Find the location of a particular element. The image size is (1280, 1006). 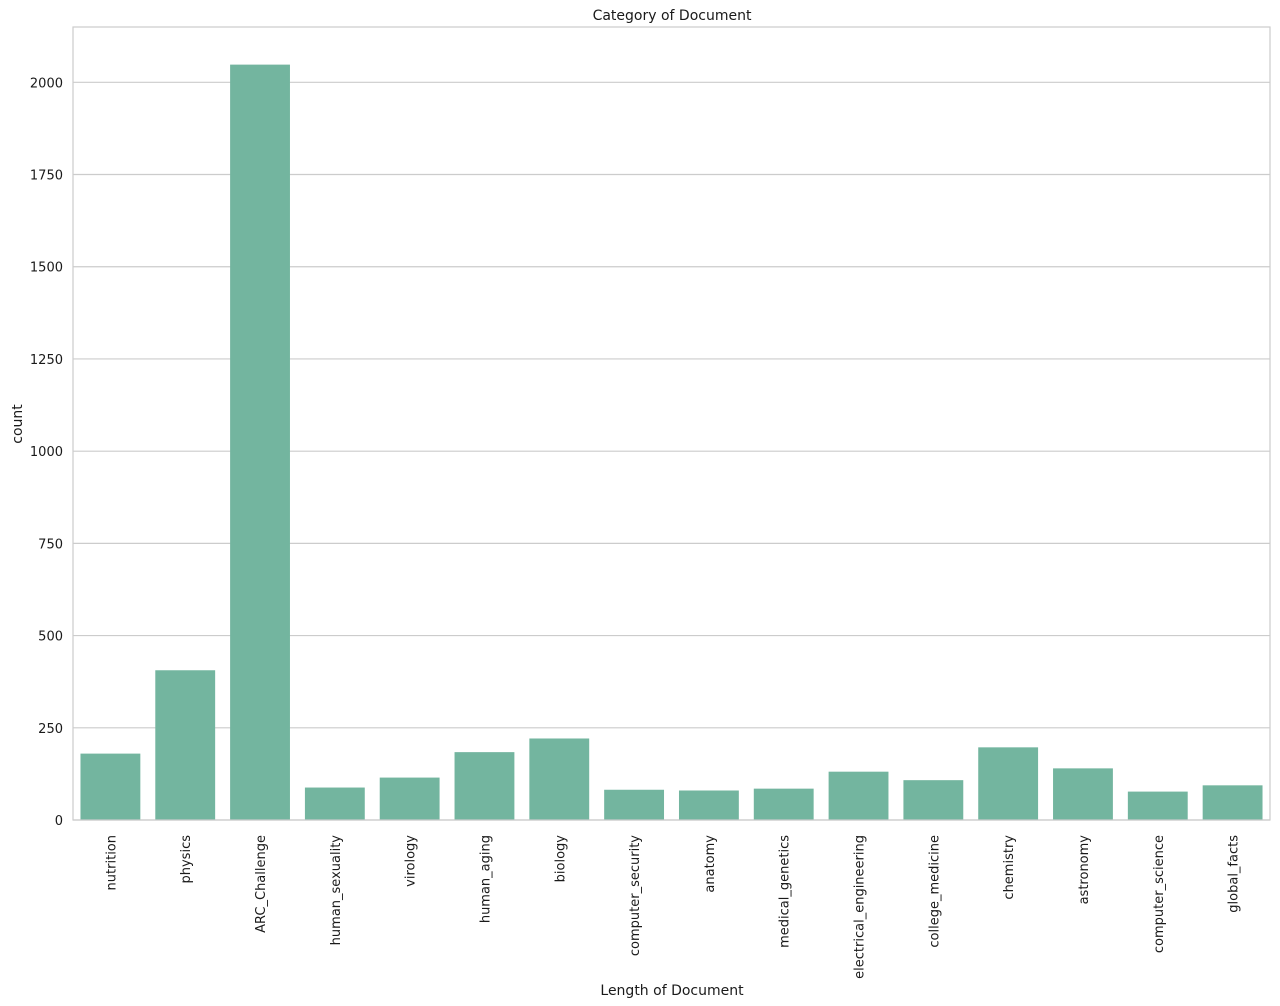

bar-medical_genetics is located at coordinates (783, 804).